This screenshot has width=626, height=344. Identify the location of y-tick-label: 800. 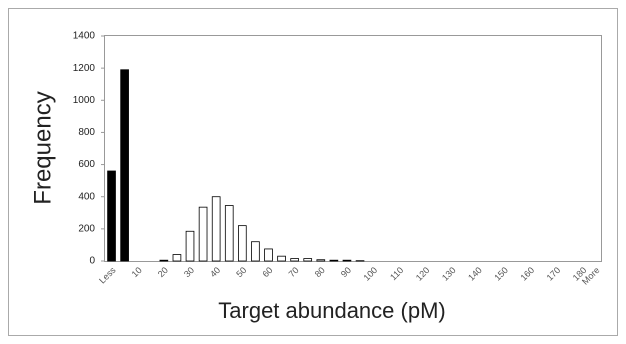
(86, 132).